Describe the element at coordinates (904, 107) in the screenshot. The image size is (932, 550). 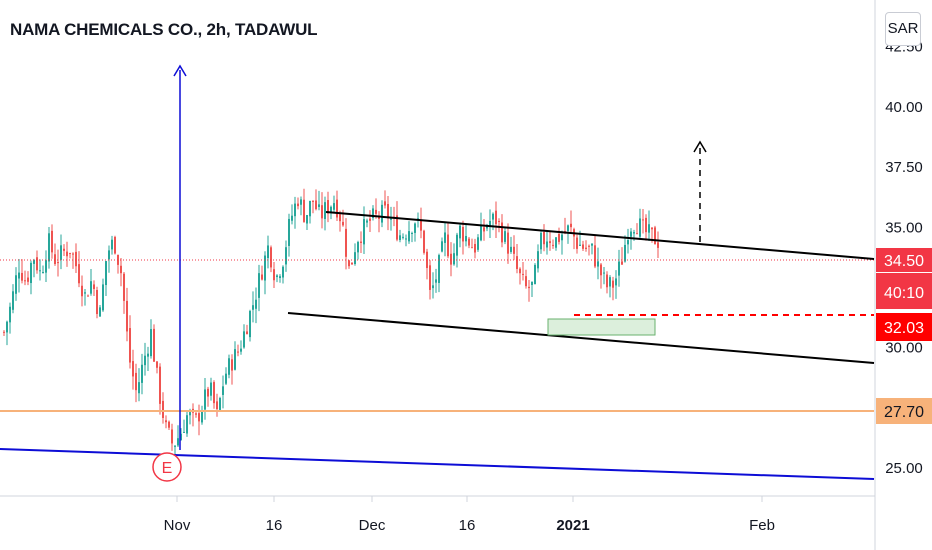
I see `price-tick-label: 40.00` at that location.